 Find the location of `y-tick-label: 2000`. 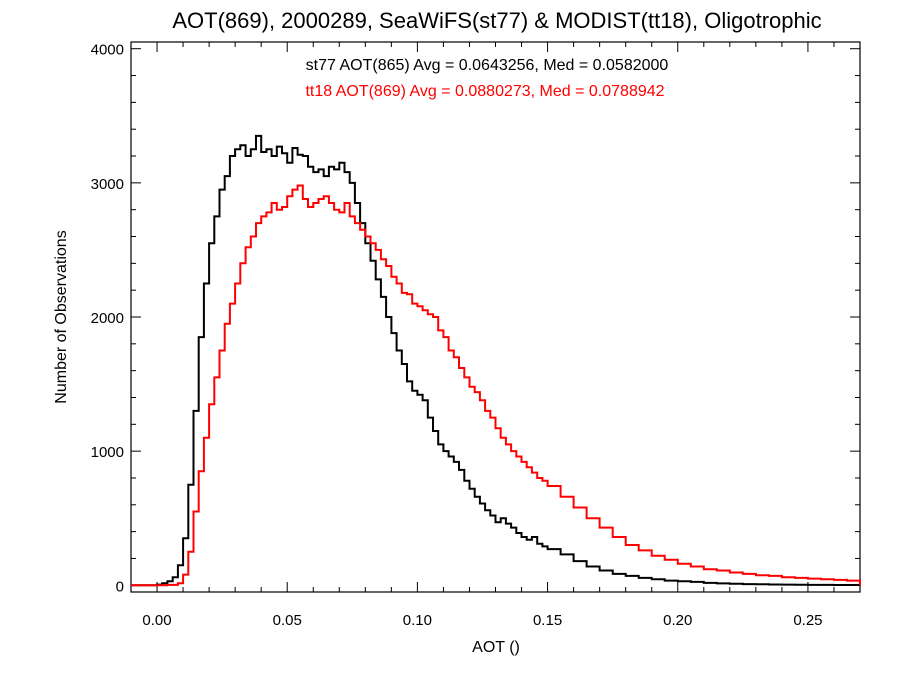

y-tick-label: 2000 is located at coordinates (107, 318).